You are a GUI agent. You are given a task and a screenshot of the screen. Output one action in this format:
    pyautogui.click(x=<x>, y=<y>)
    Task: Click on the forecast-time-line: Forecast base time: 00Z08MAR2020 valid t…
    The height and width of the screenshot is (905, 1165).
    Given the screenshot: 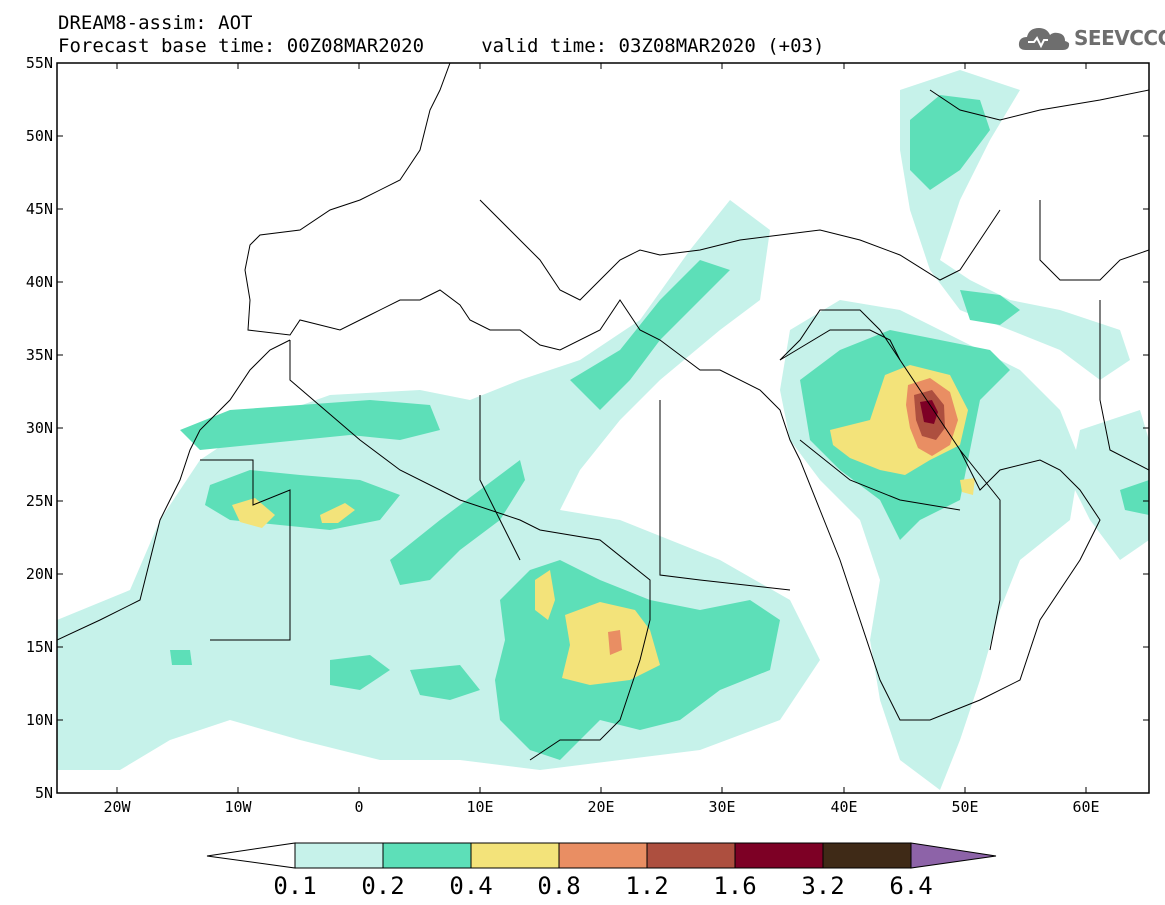 What is the action you would take?
    pyautogui.click(x=441, y=46)
    